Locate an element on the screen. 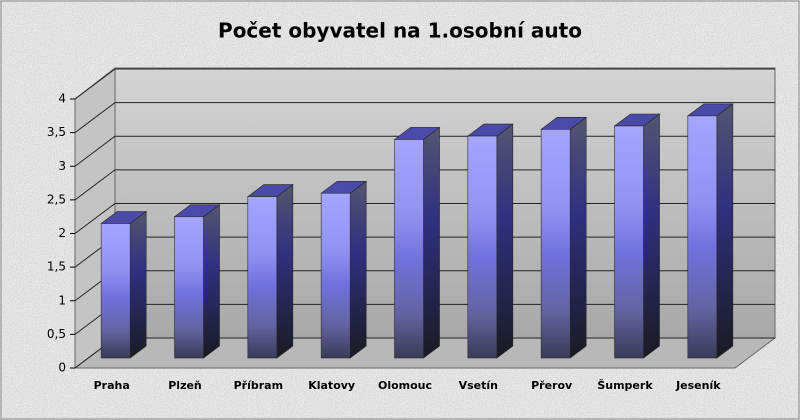  y-tick-label: 3 is located at coordinates (62, 166).